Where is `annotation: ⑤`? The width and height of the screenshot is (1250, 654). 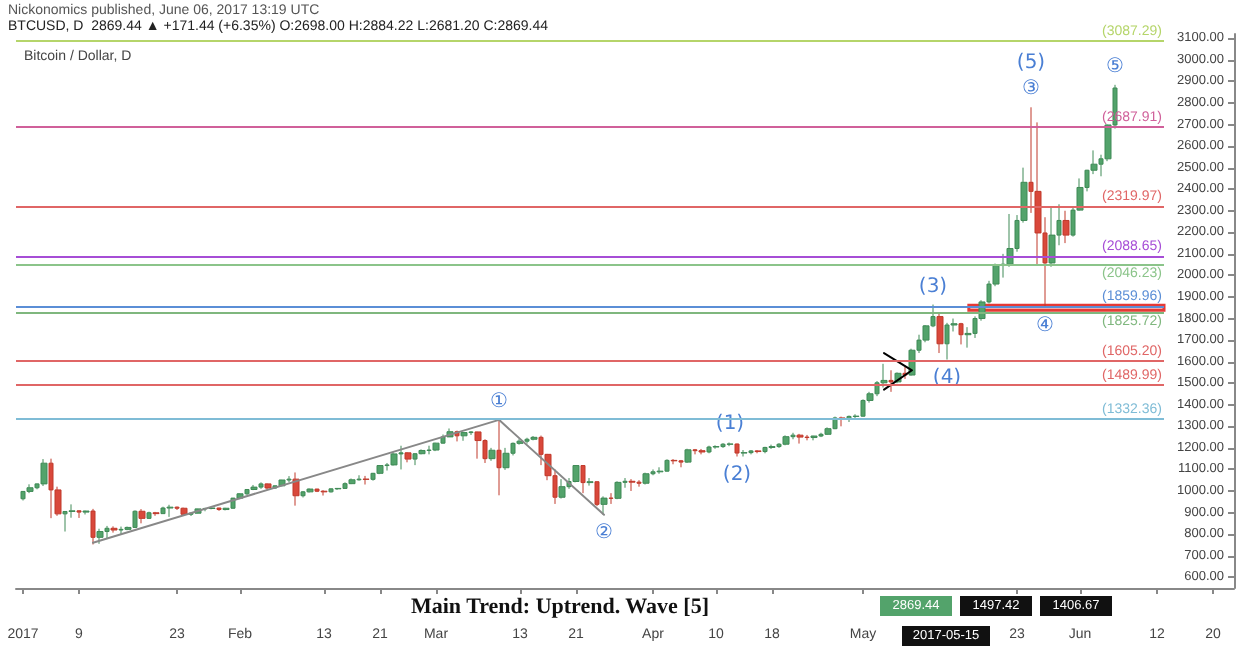 annotation: ⑤ is located at coordinates (1115, 66).